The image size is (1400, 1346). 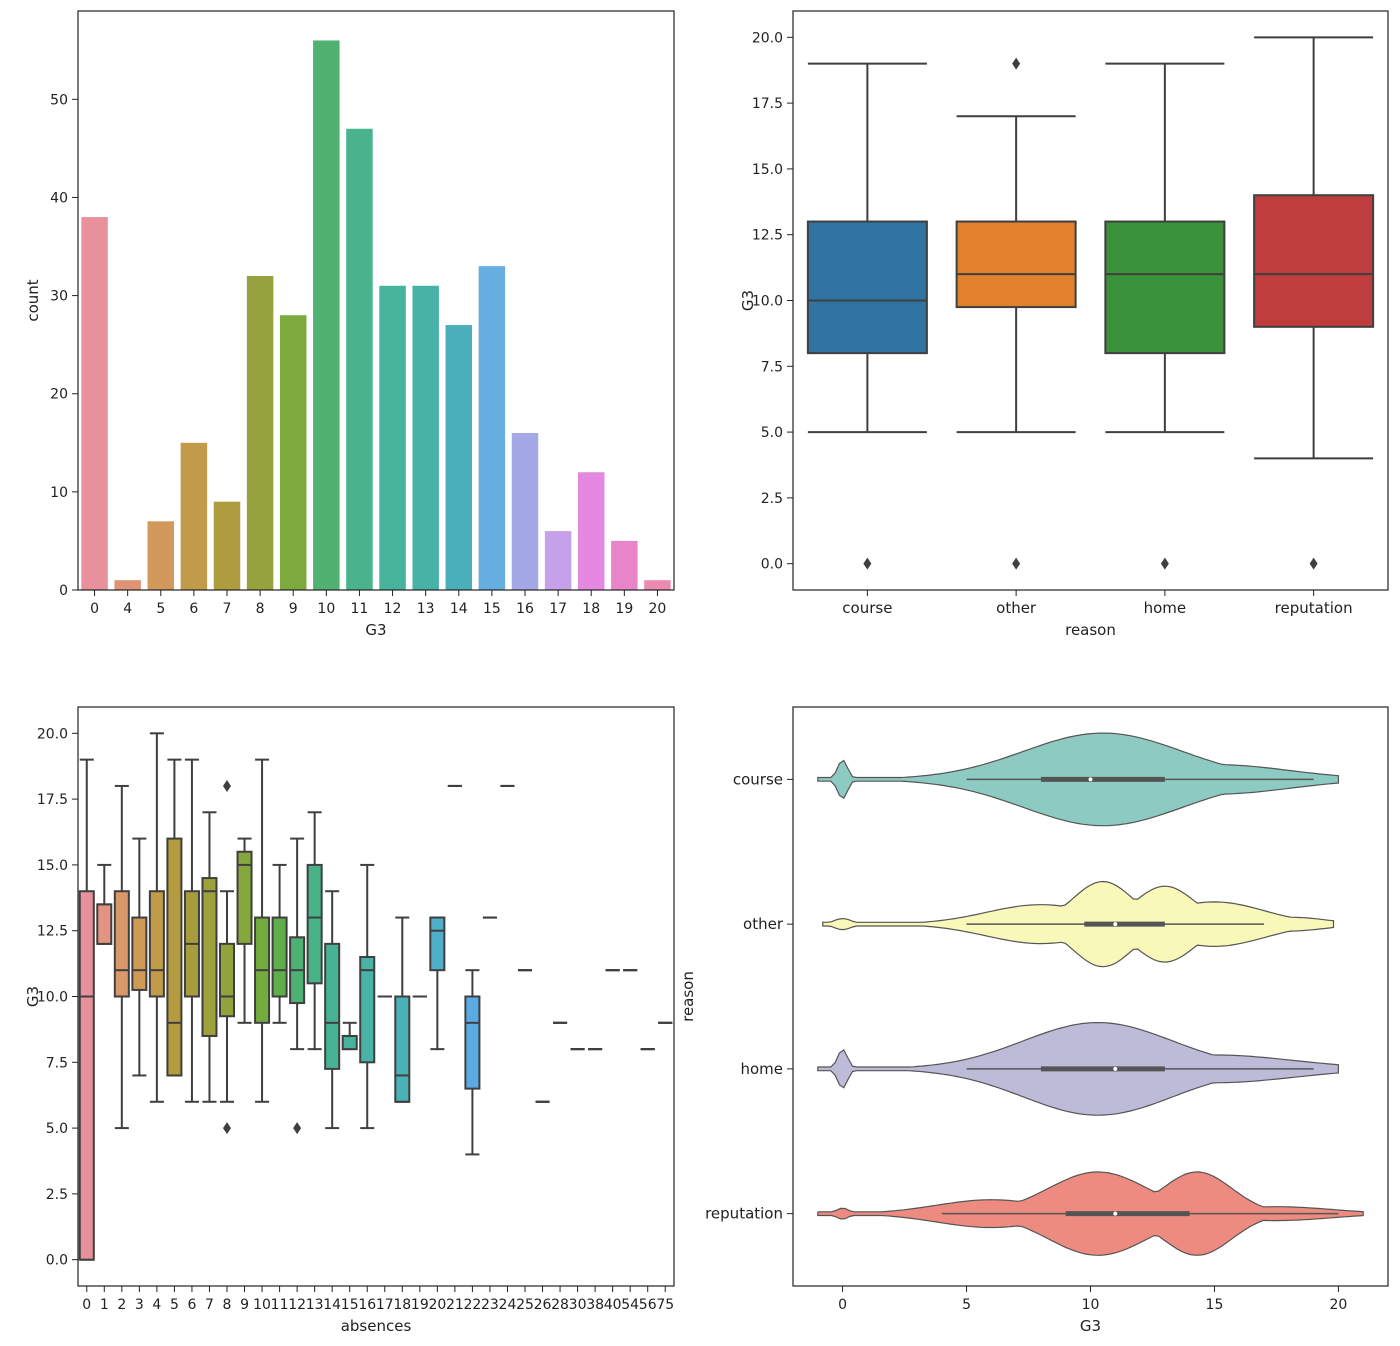 What do you see at coordinates (1016, 608) in the screenshot?
I see `x-tick-label: other` at bounding box center [1016, 608].